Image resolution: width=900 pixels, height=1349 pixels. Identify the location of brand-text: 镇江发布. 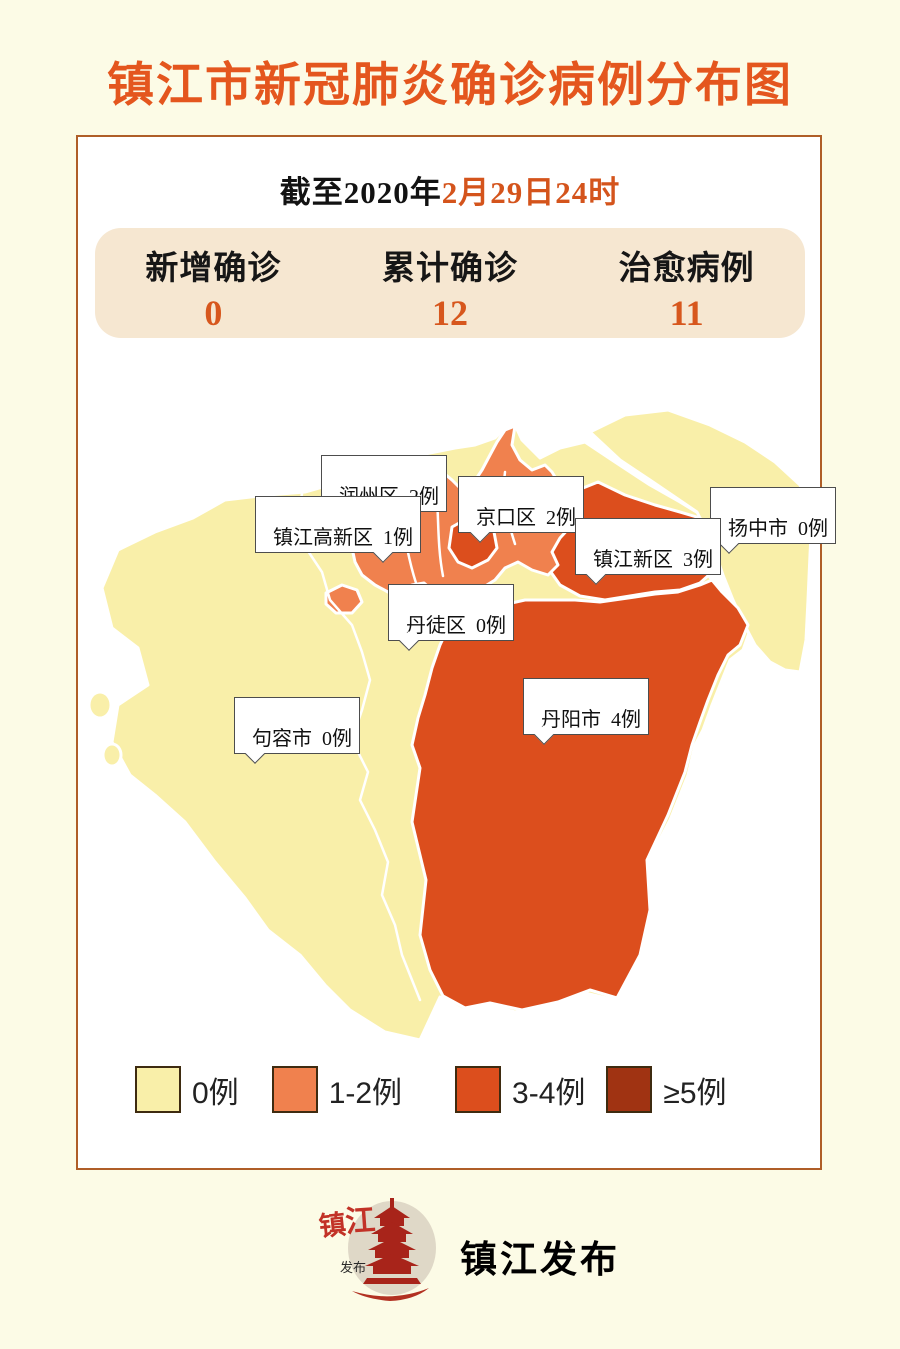
(540, 1259).